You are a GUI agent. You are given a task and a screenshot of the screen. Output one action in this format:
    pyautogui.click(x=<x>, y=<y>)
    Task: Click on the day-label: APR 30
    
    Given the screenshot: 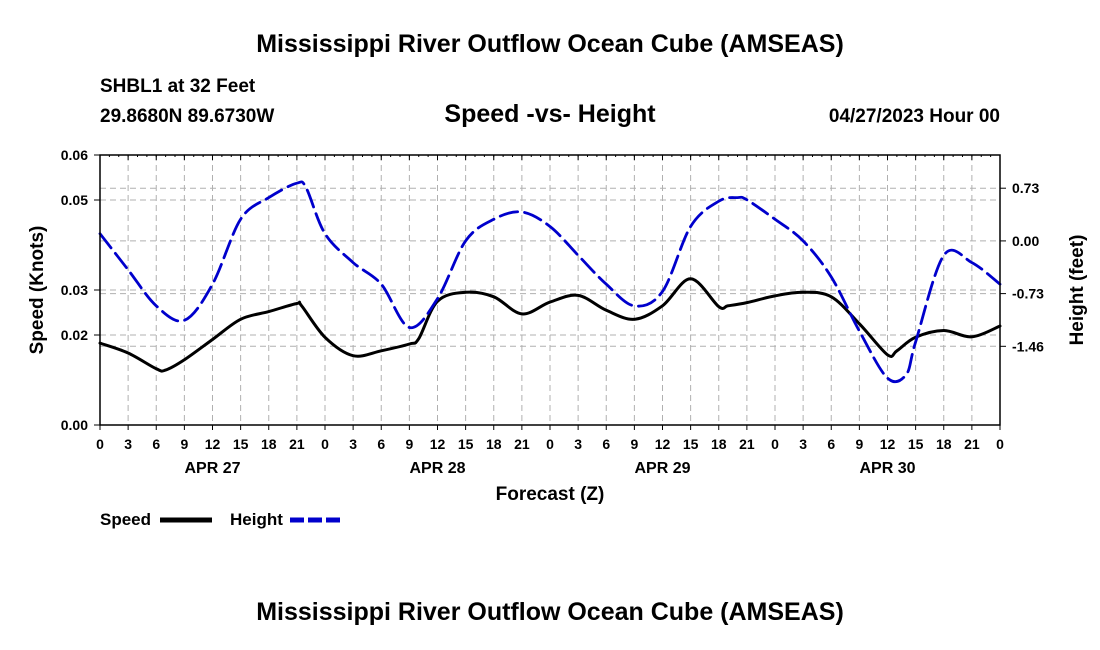 What is the action you would take?
    pyautogui.click(x=887, y=468)
    